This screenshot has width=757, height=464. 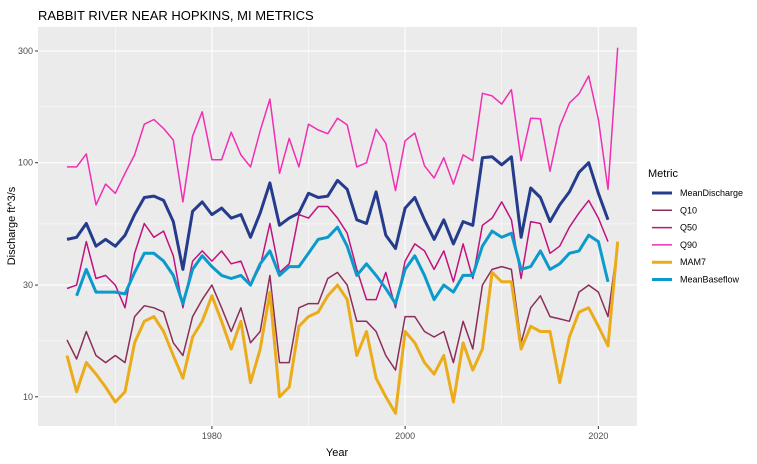 What do you see at coordinates (688, 228) in the screenshot?
I see `legend-label-q50: Q50` at bounding box center [688, 228].